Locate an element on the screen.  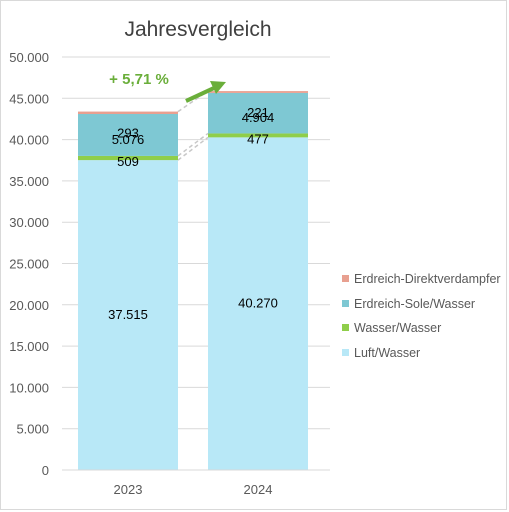
y-tick-label: 0 is located at coordinates (45, 470).